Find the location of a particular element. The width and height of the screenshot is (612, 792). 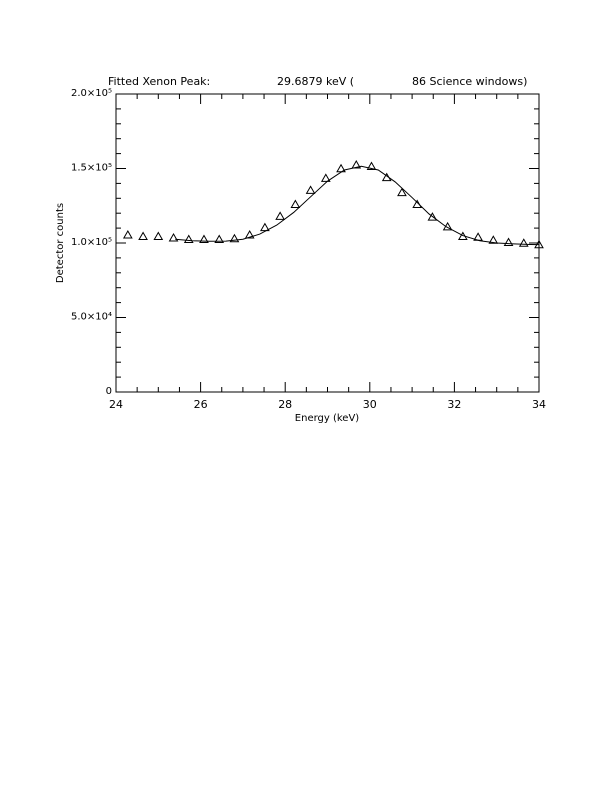

x-tick-label: 28 is located at coordinates (285, 404).